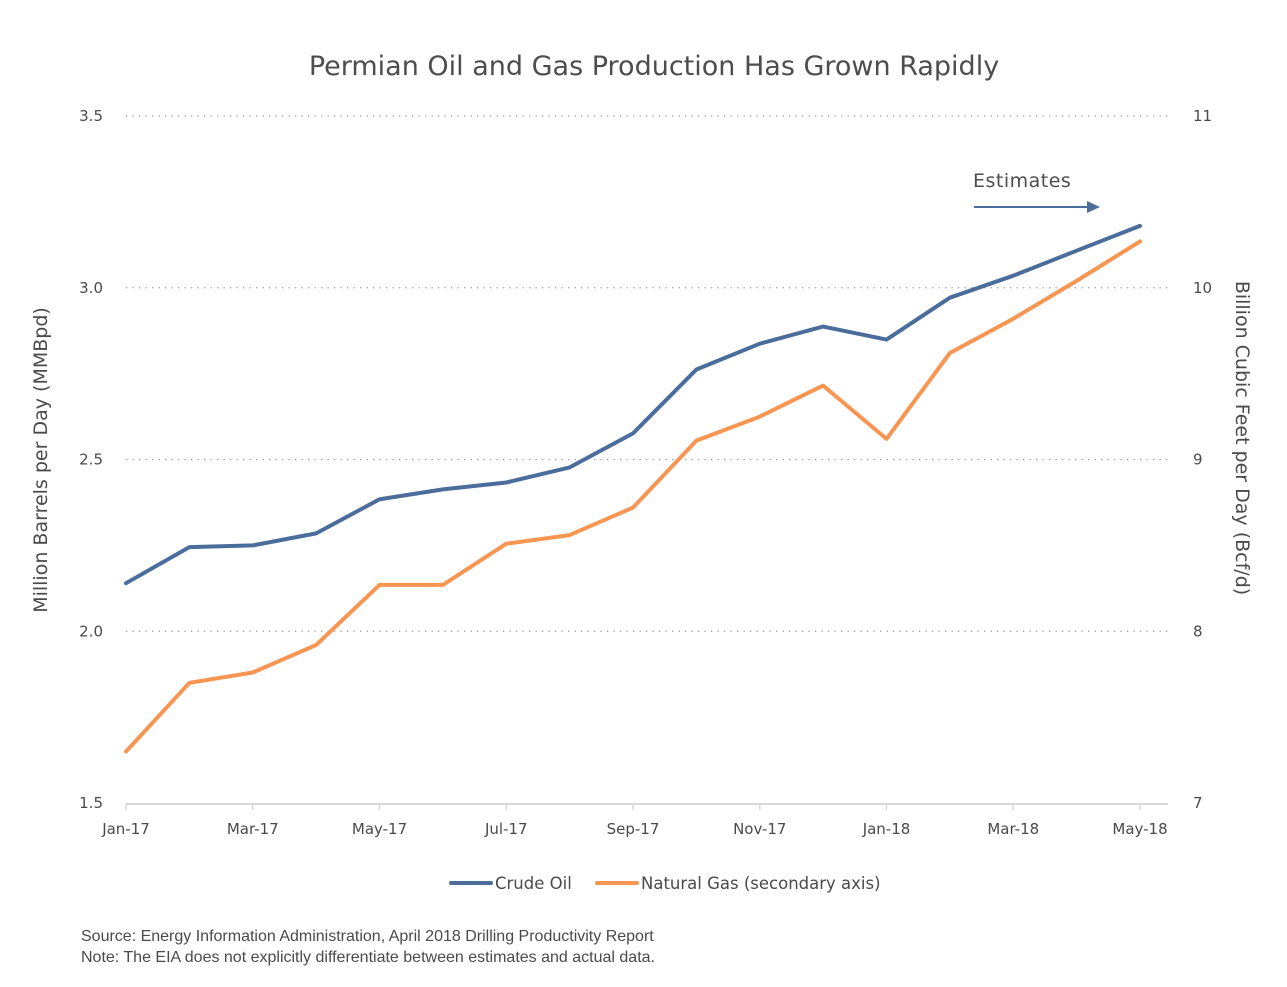  Describe the element at coordinates (1242, 438) in the screenshot. I see `y-axis-title-right: Billion Cubic Feet per Day (Bcf/d)` at that location.